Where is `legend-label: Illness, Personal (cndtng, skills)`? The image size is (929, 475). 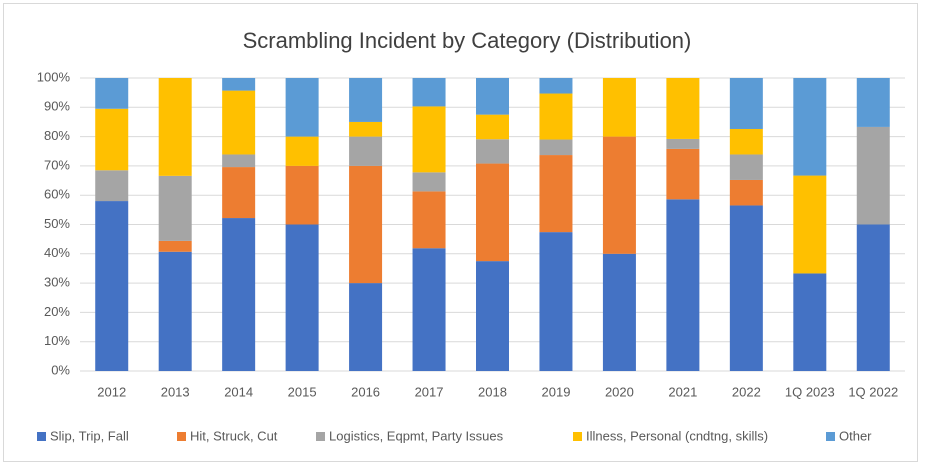 legend-label: Illness, Personal (cndtng, skills) is located at coordinates (677, 435).